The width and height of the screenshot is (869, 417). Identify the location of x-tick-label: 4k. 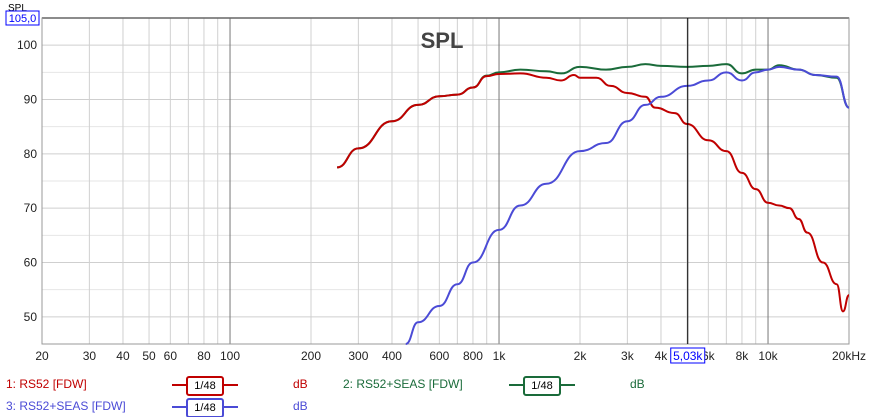
(662, 356).